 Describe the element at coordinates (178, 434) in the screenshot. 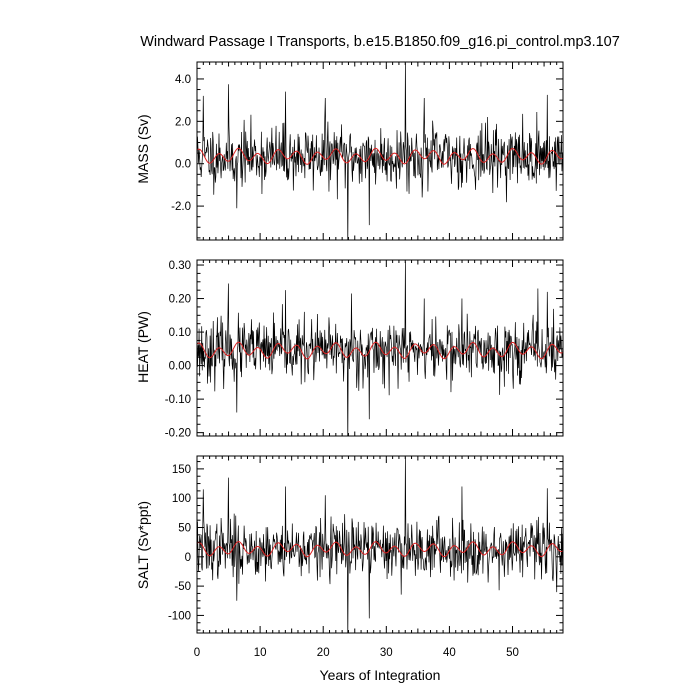

I see `heat-y-tick-label: -0.20` at that location.